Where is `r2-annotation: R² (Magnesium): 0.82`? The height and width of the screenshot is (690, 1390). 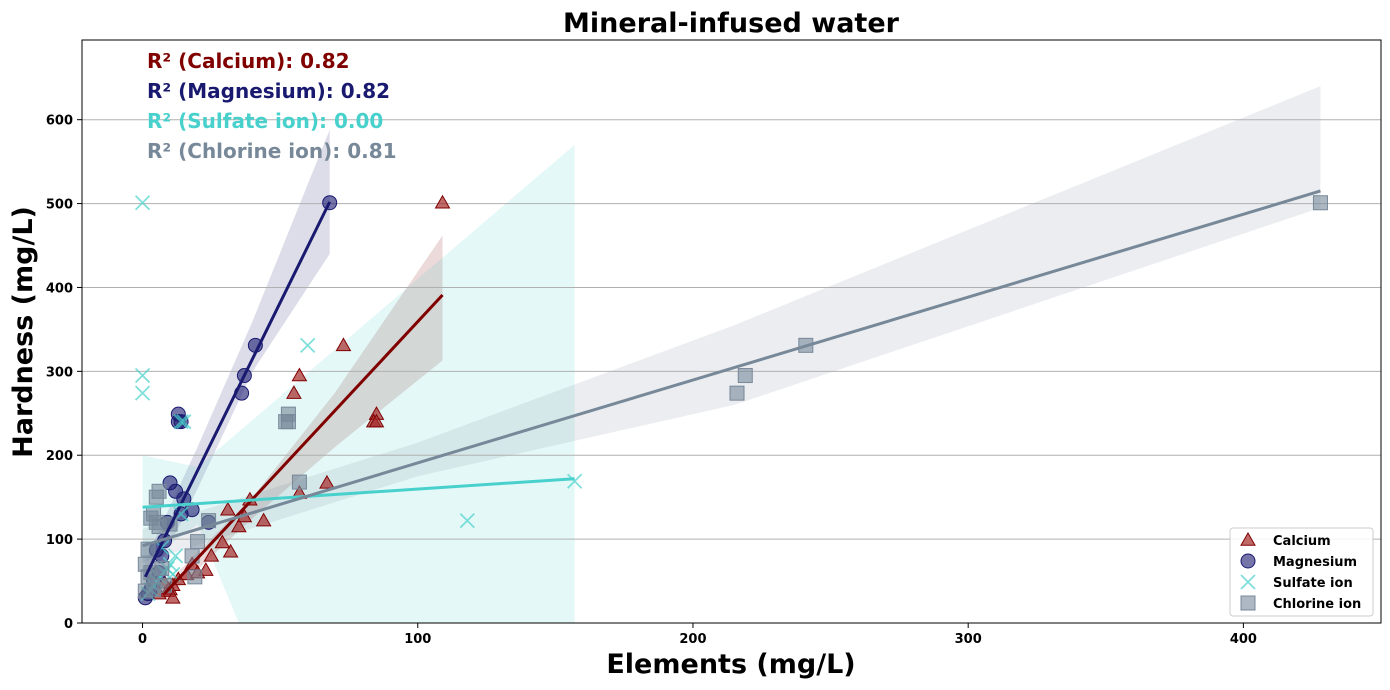
r2-annotation: R² (Magnesium): 0.82 is located at coordinates (268, 91).